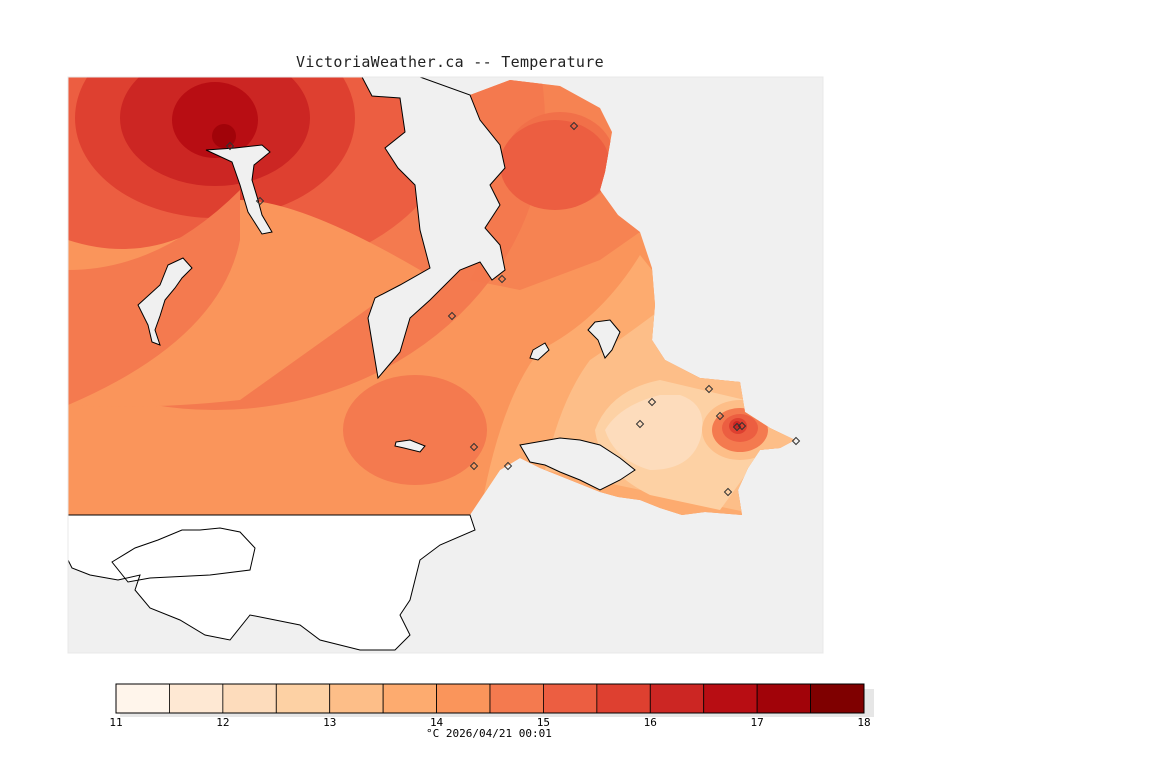 Image resolution: width=1152 pixels, height=768 pixels. Describe the element at coordinates (543, 722) in the screenshot. I see `colorbar-tick-label: 15` at that location.